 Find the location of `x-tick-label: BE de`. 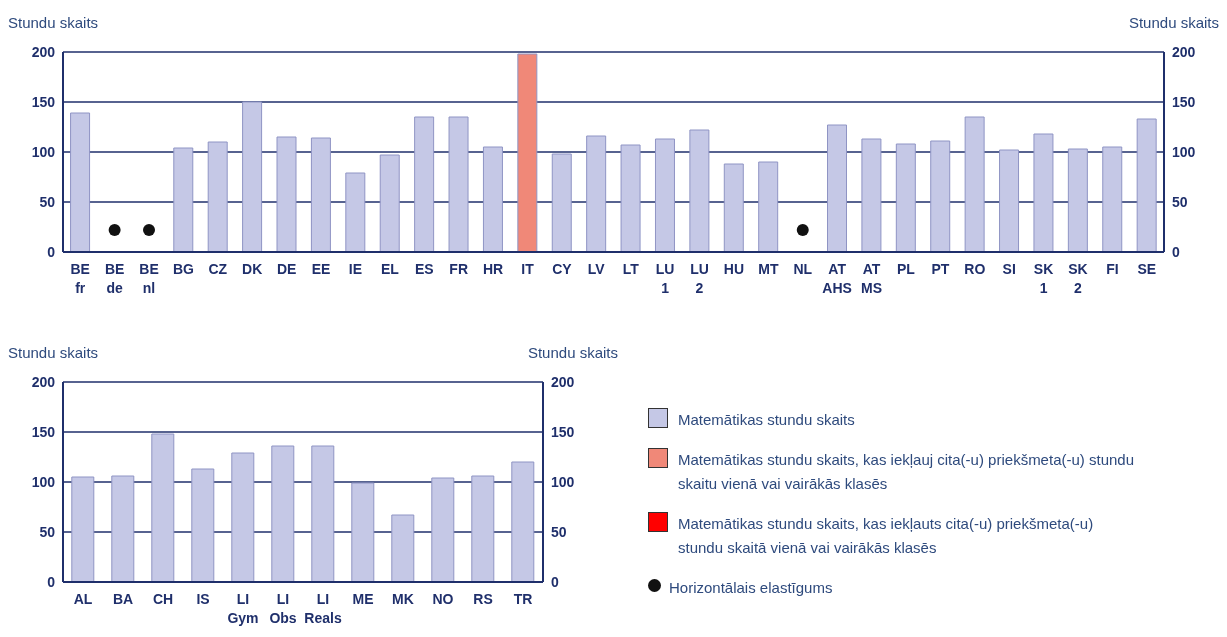

x-tick-label: BE de is located at coordinates (114, 278).